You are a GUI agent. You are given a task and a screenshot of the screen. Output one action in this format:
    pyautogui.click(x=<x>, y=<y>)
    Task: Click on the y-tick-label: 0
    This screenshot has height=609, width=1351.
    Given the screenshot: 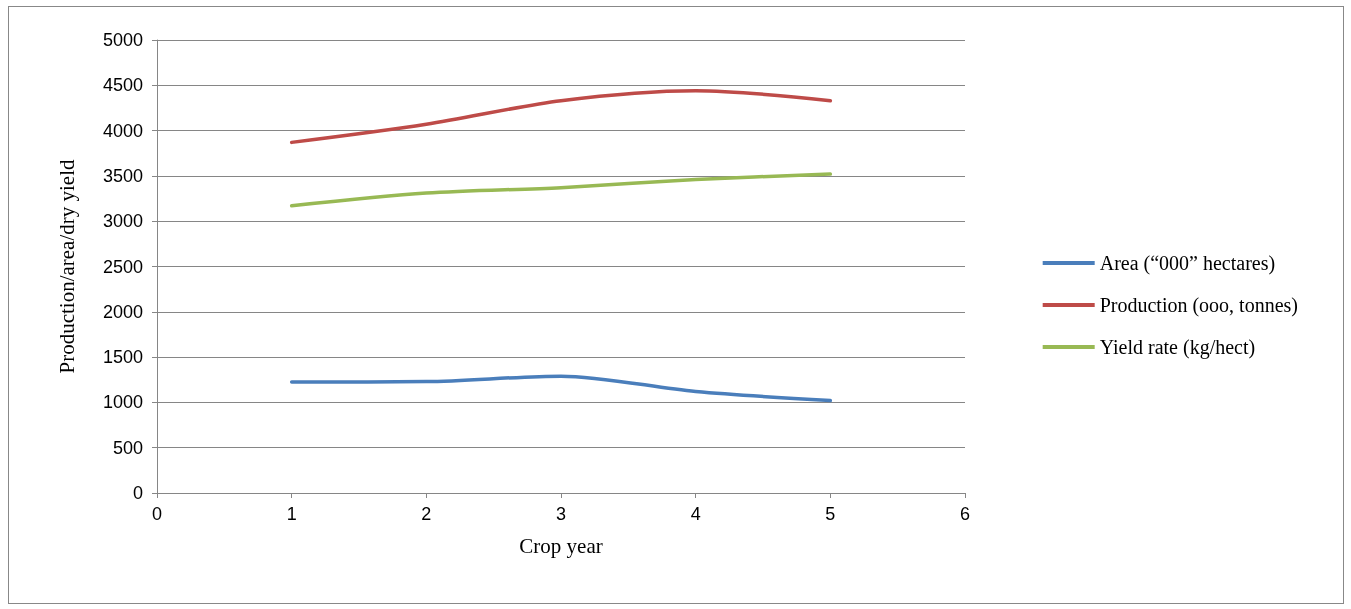 What is the action you would take?
    pyautogui.click(x=137, y=493)
    